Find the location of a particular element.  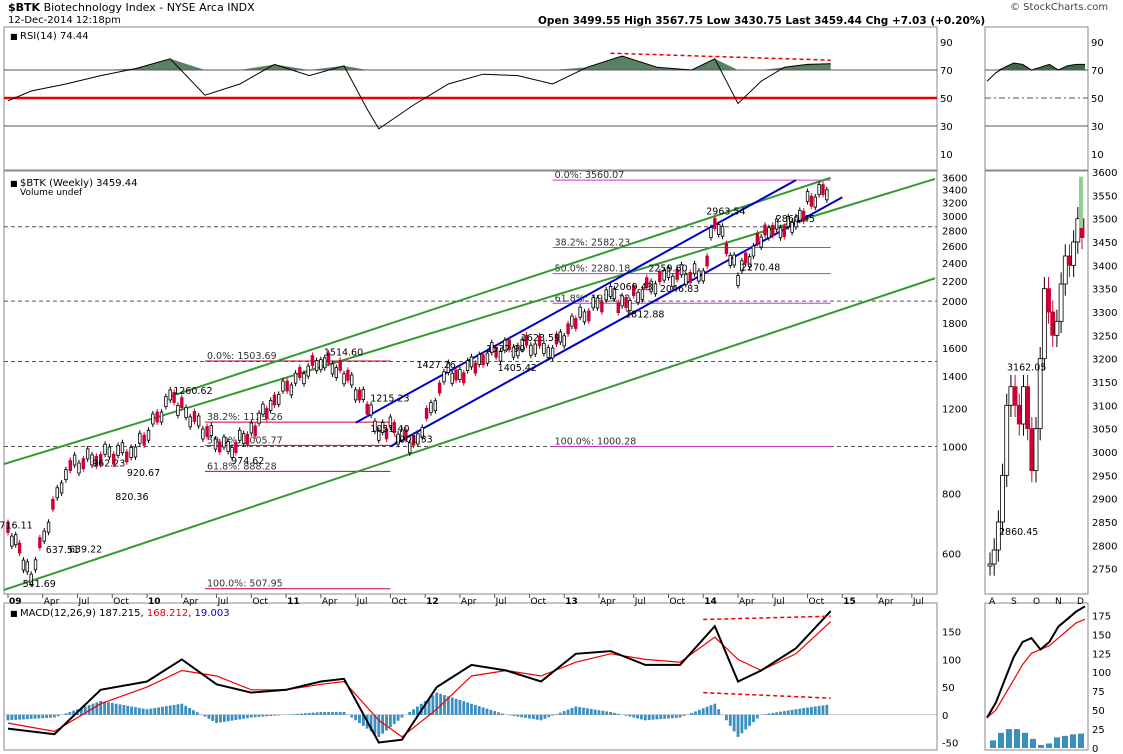

price-x-tick-label: 15 is located at coordinates (849, 602).